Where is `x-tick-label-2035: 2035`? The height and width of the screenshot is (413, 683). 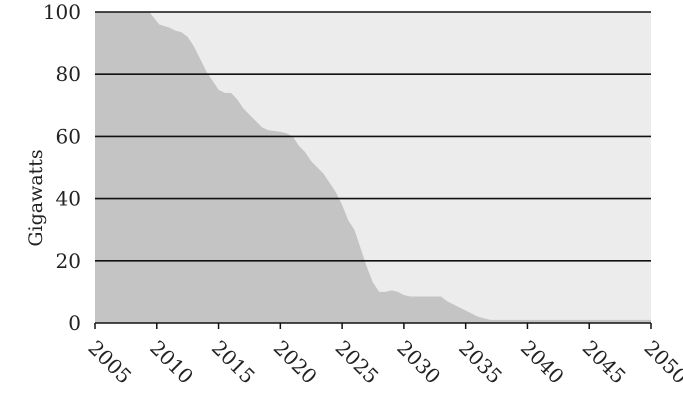 x-tick-label-2035: 2035 is located at coordinates (480, 362).